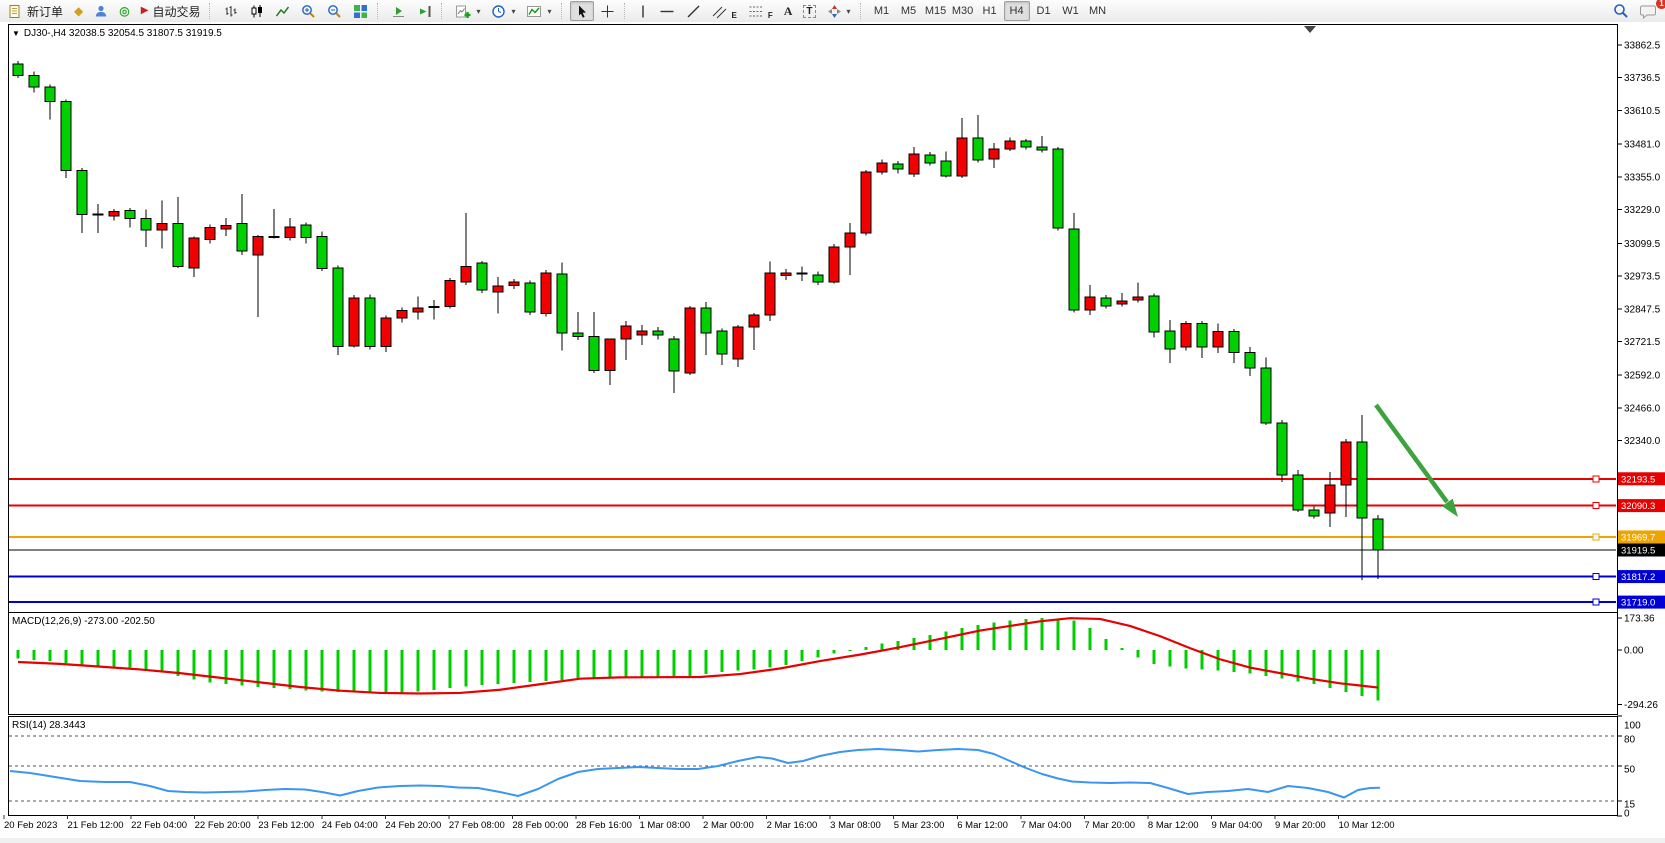 This screenshot has width=1665, height=843. I want to click on svg-text: 32721.5, so click(1642, 342).